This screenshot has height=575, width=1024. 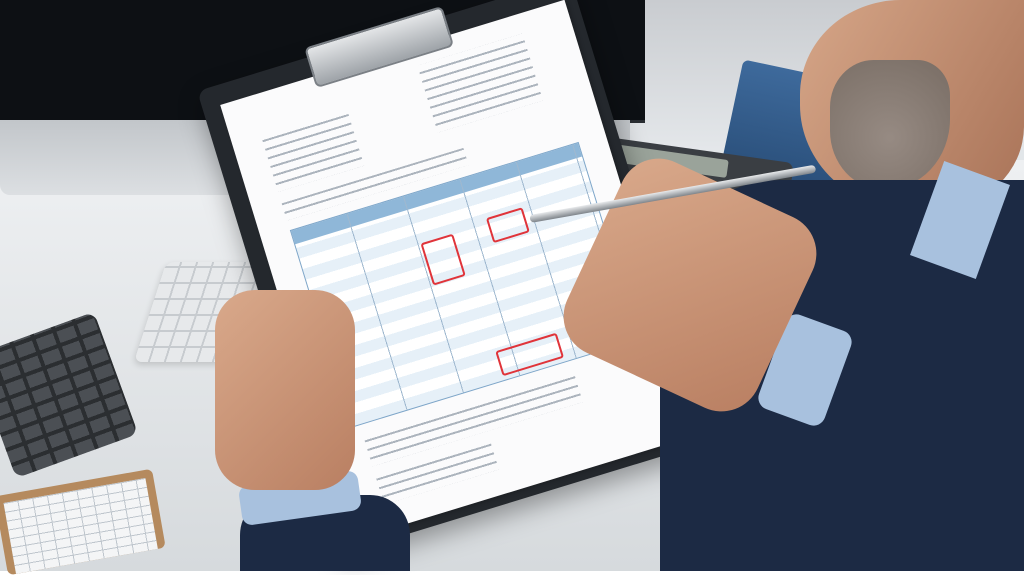 What do you see at coordinates (312, 150) in the screenshot?
I see `header-text-lines` at bounding box center [312, 150].